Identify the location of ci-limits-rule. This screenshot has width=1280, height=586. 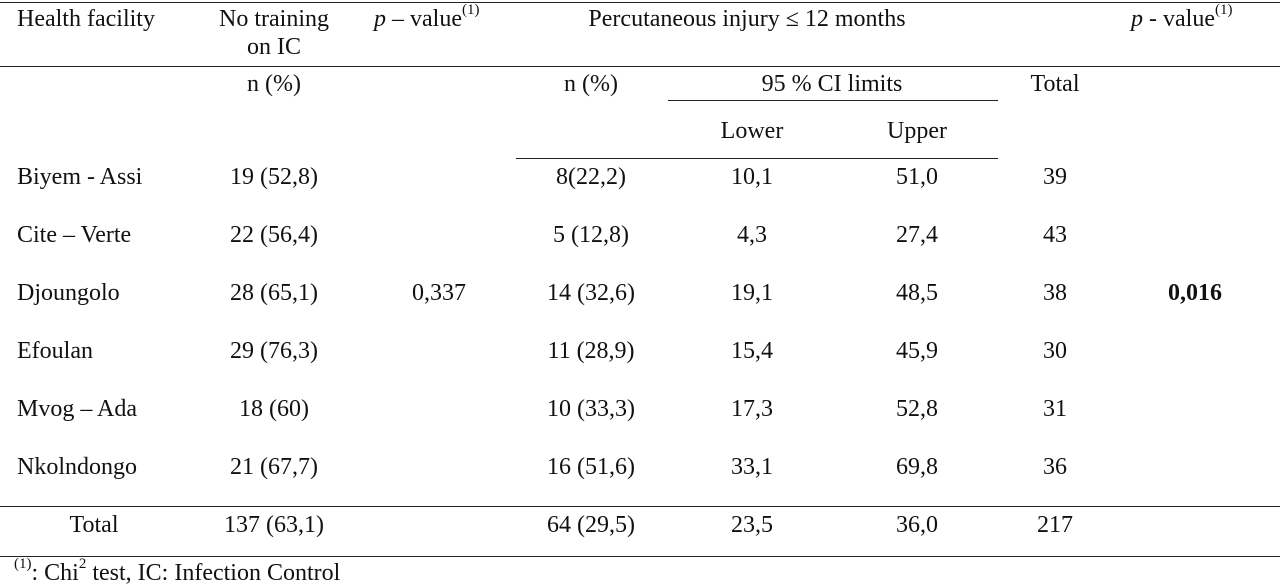
(833, 100).